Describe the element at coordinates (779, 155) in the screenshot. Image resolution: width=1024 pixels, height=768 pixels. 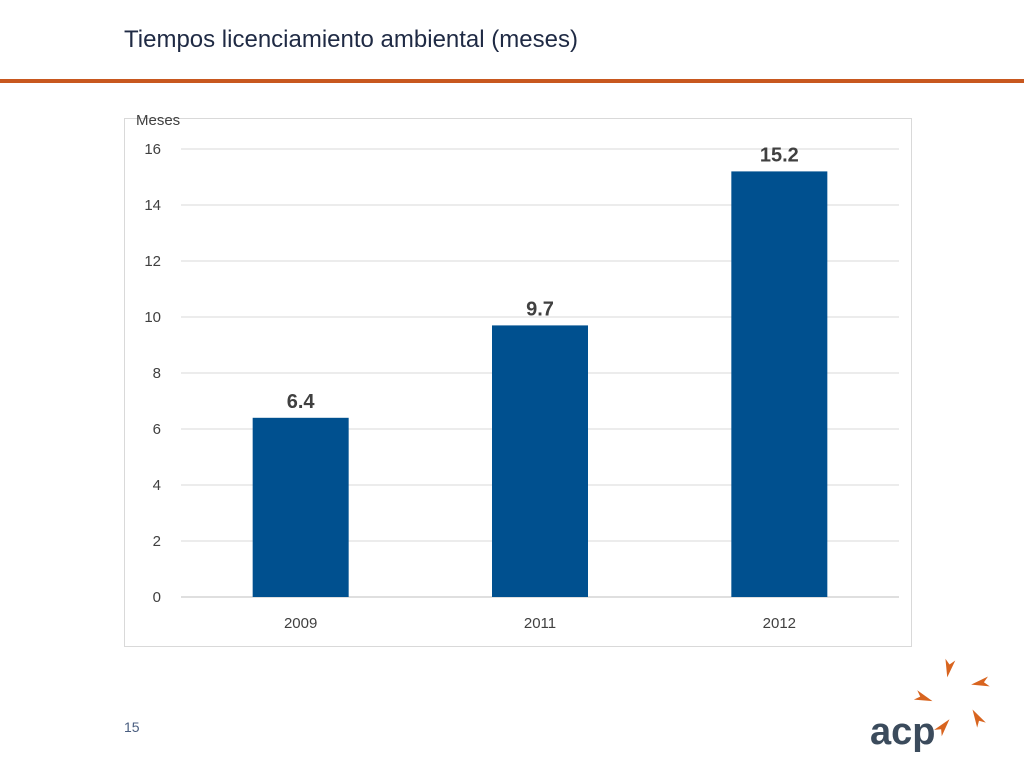
I see `data-label: 15.2` at that location.